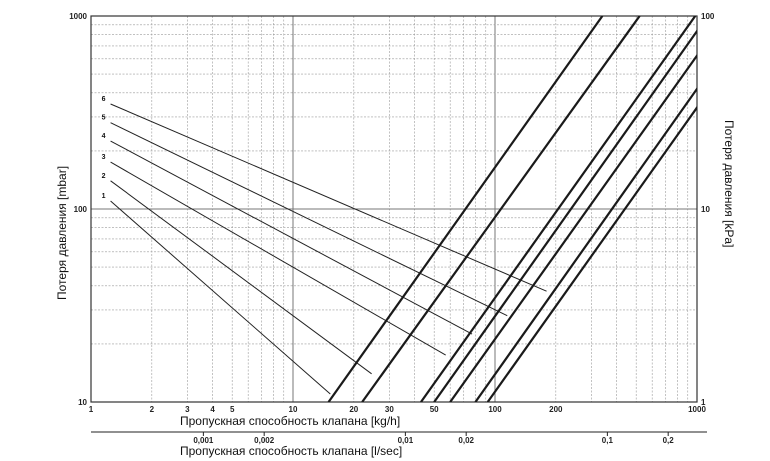 This screenshot has width=770, height=461. Describe the element at coordinates (697, 409) in the screenshot. I see `x-tick-label: 1000` at that location.